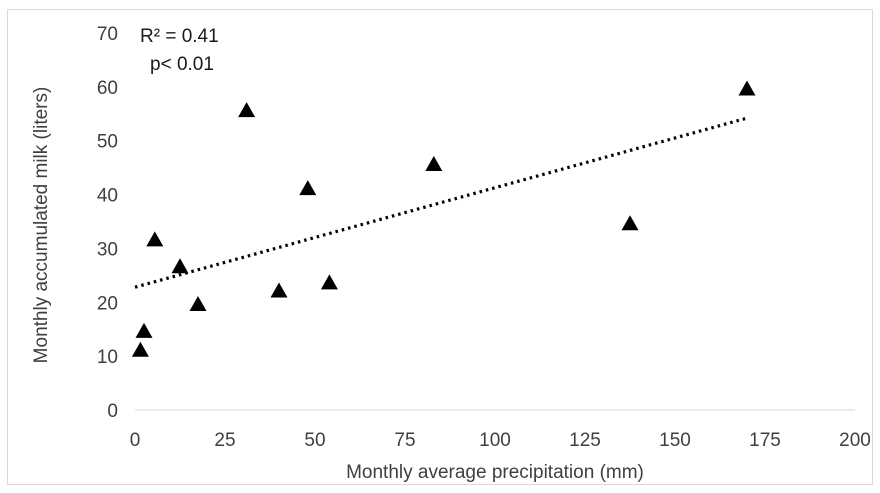 The image size is (880, 493). I want to click on y-tick-label: 40, so click(107, 196).